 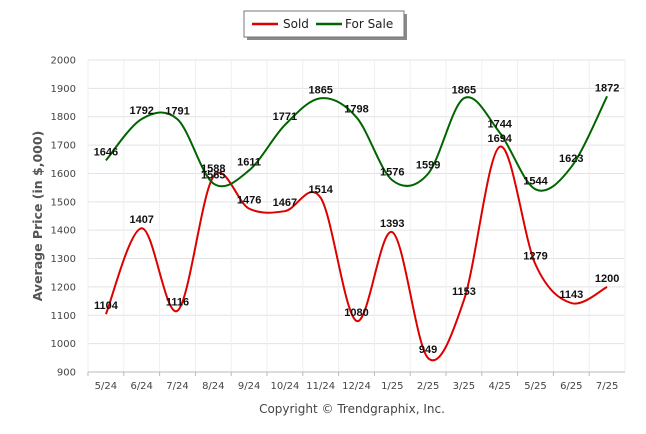 What do you see at coordinates (213, 169) in the screenshot?
I see `data-label-sold-3: 1588` at bounding box center [213, 169].